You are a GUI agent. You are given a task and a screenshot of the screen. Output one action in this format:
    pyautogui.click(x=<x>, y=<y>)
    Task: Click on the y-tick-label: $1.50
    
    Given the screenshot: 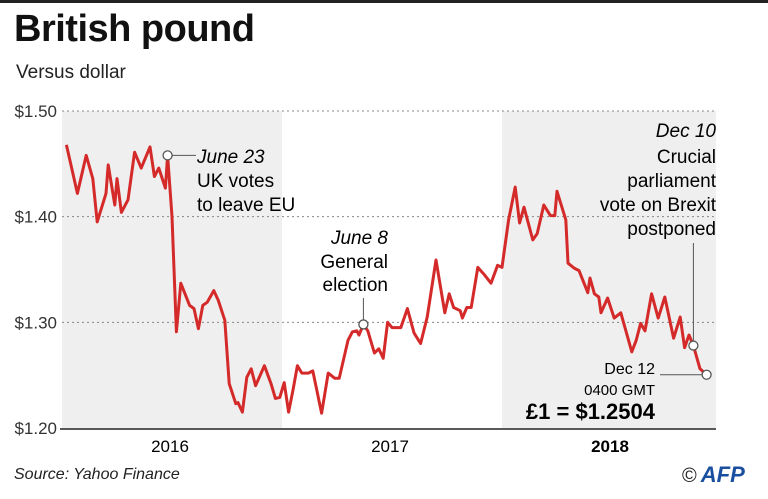 What is the action you would take?
    pyautogui.click(x=35, y=111)
    